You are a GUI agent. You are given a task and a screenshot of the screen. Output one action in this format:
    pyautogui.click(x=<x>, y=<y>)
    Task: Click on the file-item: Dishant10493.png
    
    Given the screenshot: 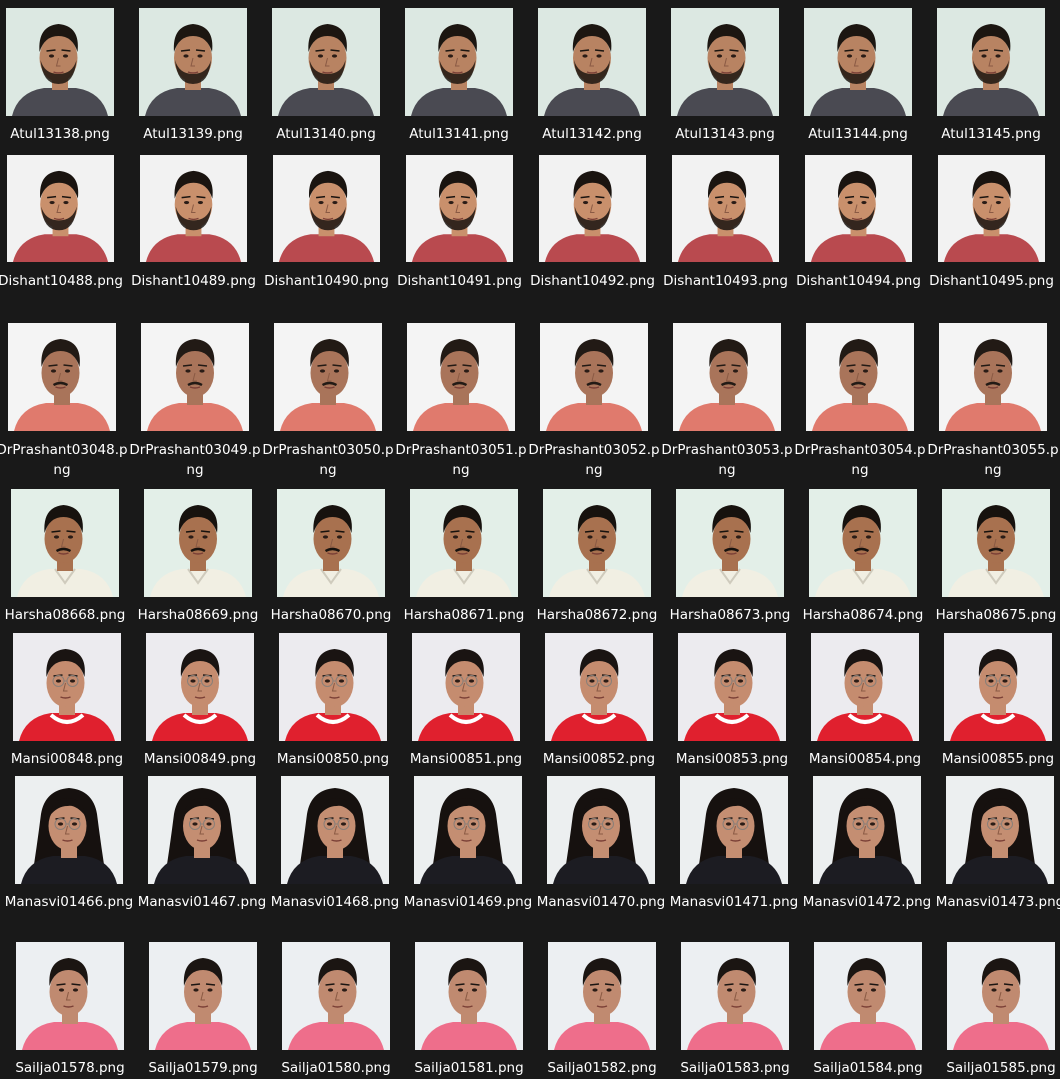 What is the action you would take?
    pyautogui.click(x=725, y=233)
    